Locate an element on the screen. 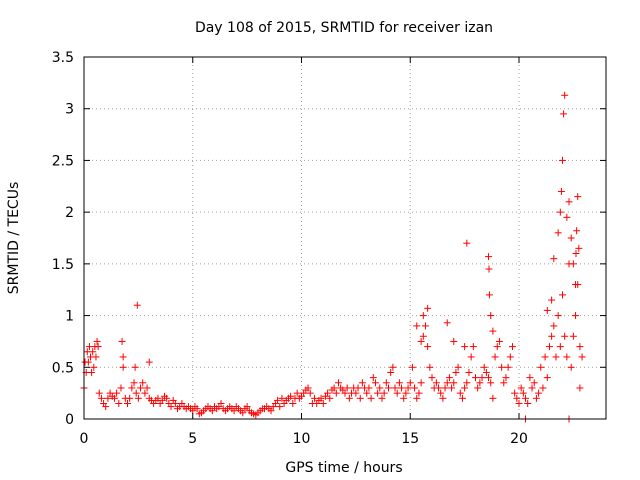 This screenshot has height=480, width=640. y-tick-label: 1 is located at coordinates (69, 317).